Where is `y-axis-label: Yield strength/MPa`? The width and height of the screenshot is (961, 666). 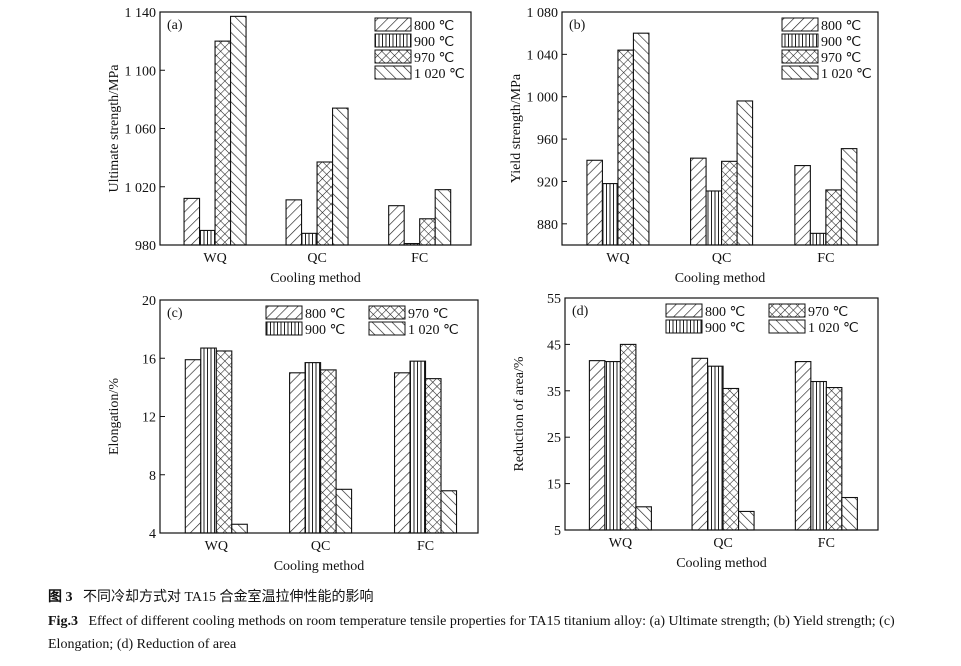 y-axis-label: Yield strength/MPa is located at coordinates (516, 128).